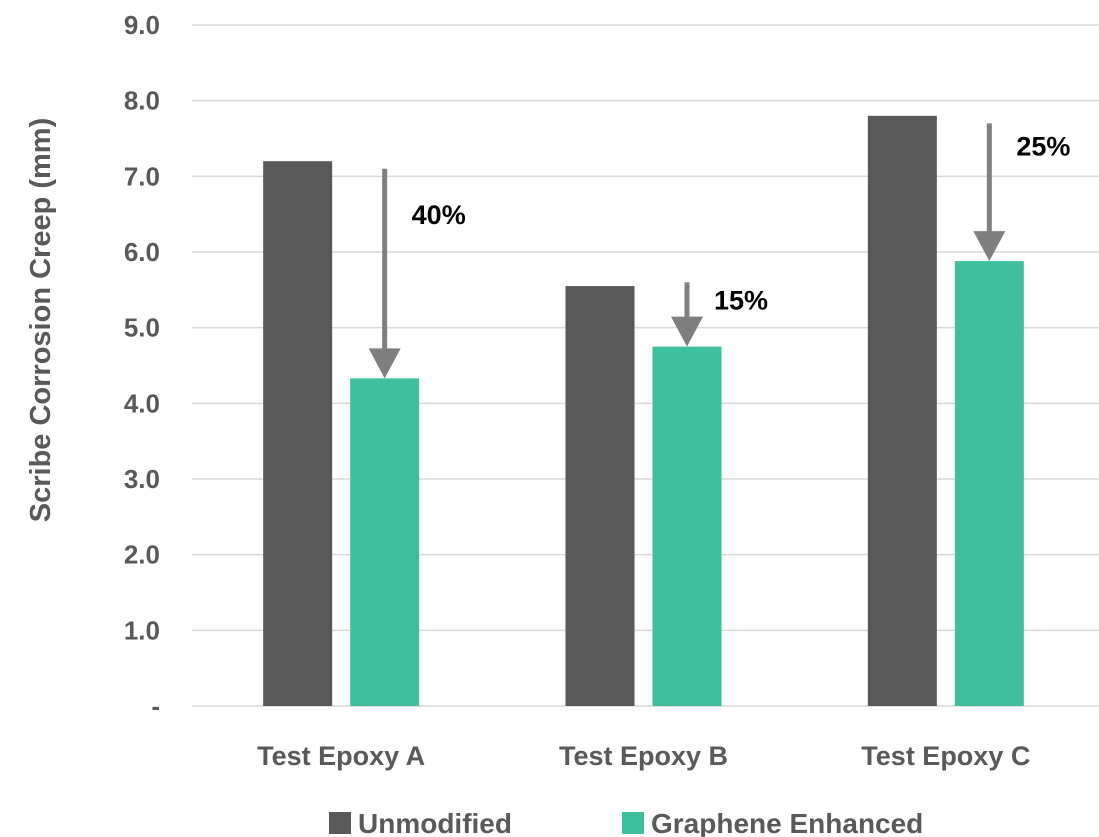 Image resolution: width=1099 pixels, height=837 pixels. Describe the element at coordinates (439, 215) in the screenshot. I see `reduction-label: 40%` at that location.